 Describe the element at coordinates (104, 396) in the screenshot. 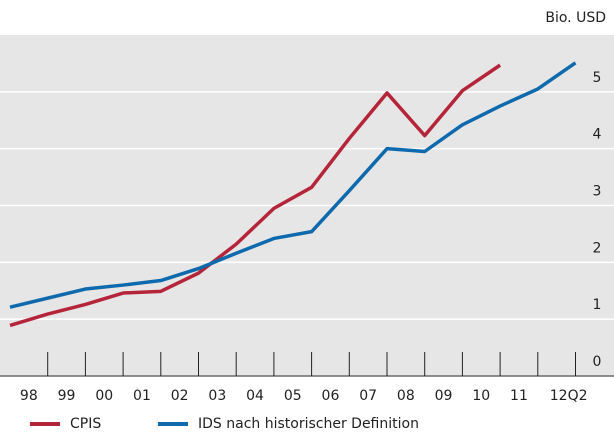

I see `x-tick-label: 00` at that location.